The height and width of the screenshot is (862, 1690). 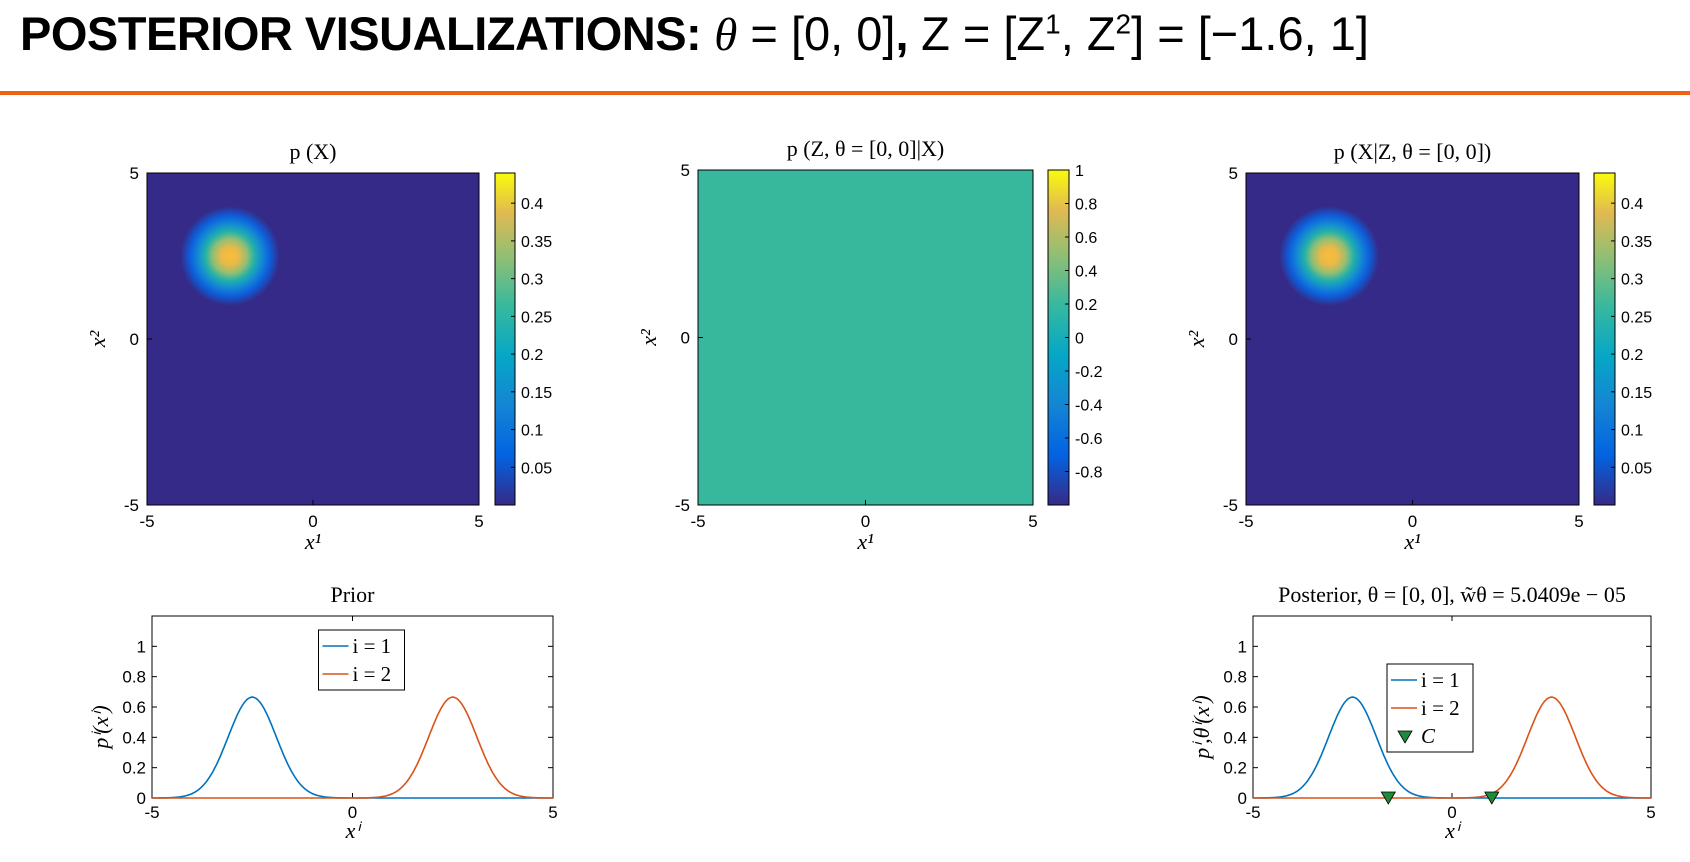 I want to click on colorbar-tick-label: 0.8, so click(x=1086, y=205).